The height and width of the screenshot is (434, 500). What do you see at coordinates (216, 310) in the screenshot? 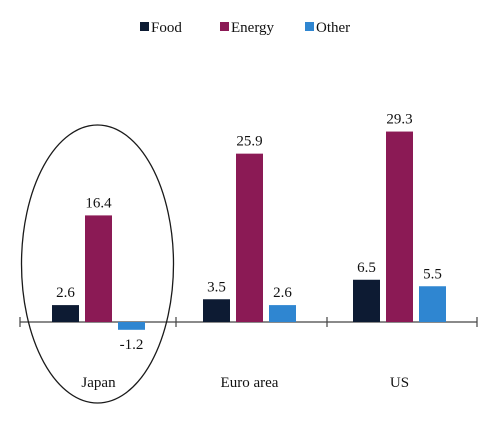
I see `bar-food-euro-area` at bounding box center [216, 310].